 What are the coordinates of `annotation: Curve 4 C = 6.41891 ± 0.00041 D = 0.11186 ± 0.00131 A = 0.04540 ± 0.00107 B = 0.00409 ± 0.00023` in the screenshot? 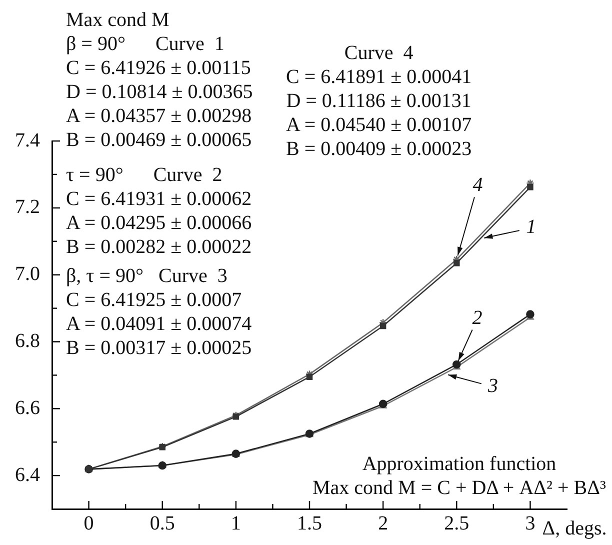 It's located at (379, 101).